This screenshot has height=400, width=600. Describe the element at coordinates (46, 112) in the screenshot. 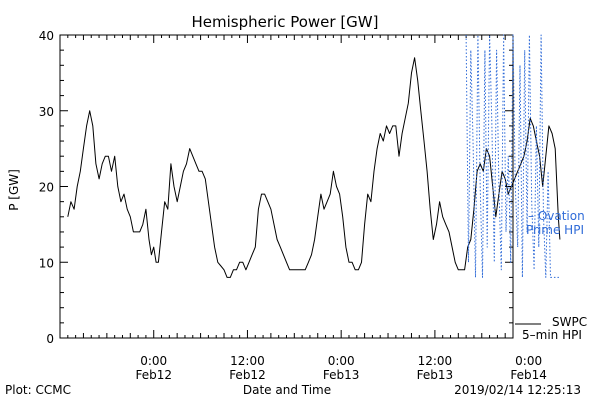

I see `y-tick-label: 30` at that location.